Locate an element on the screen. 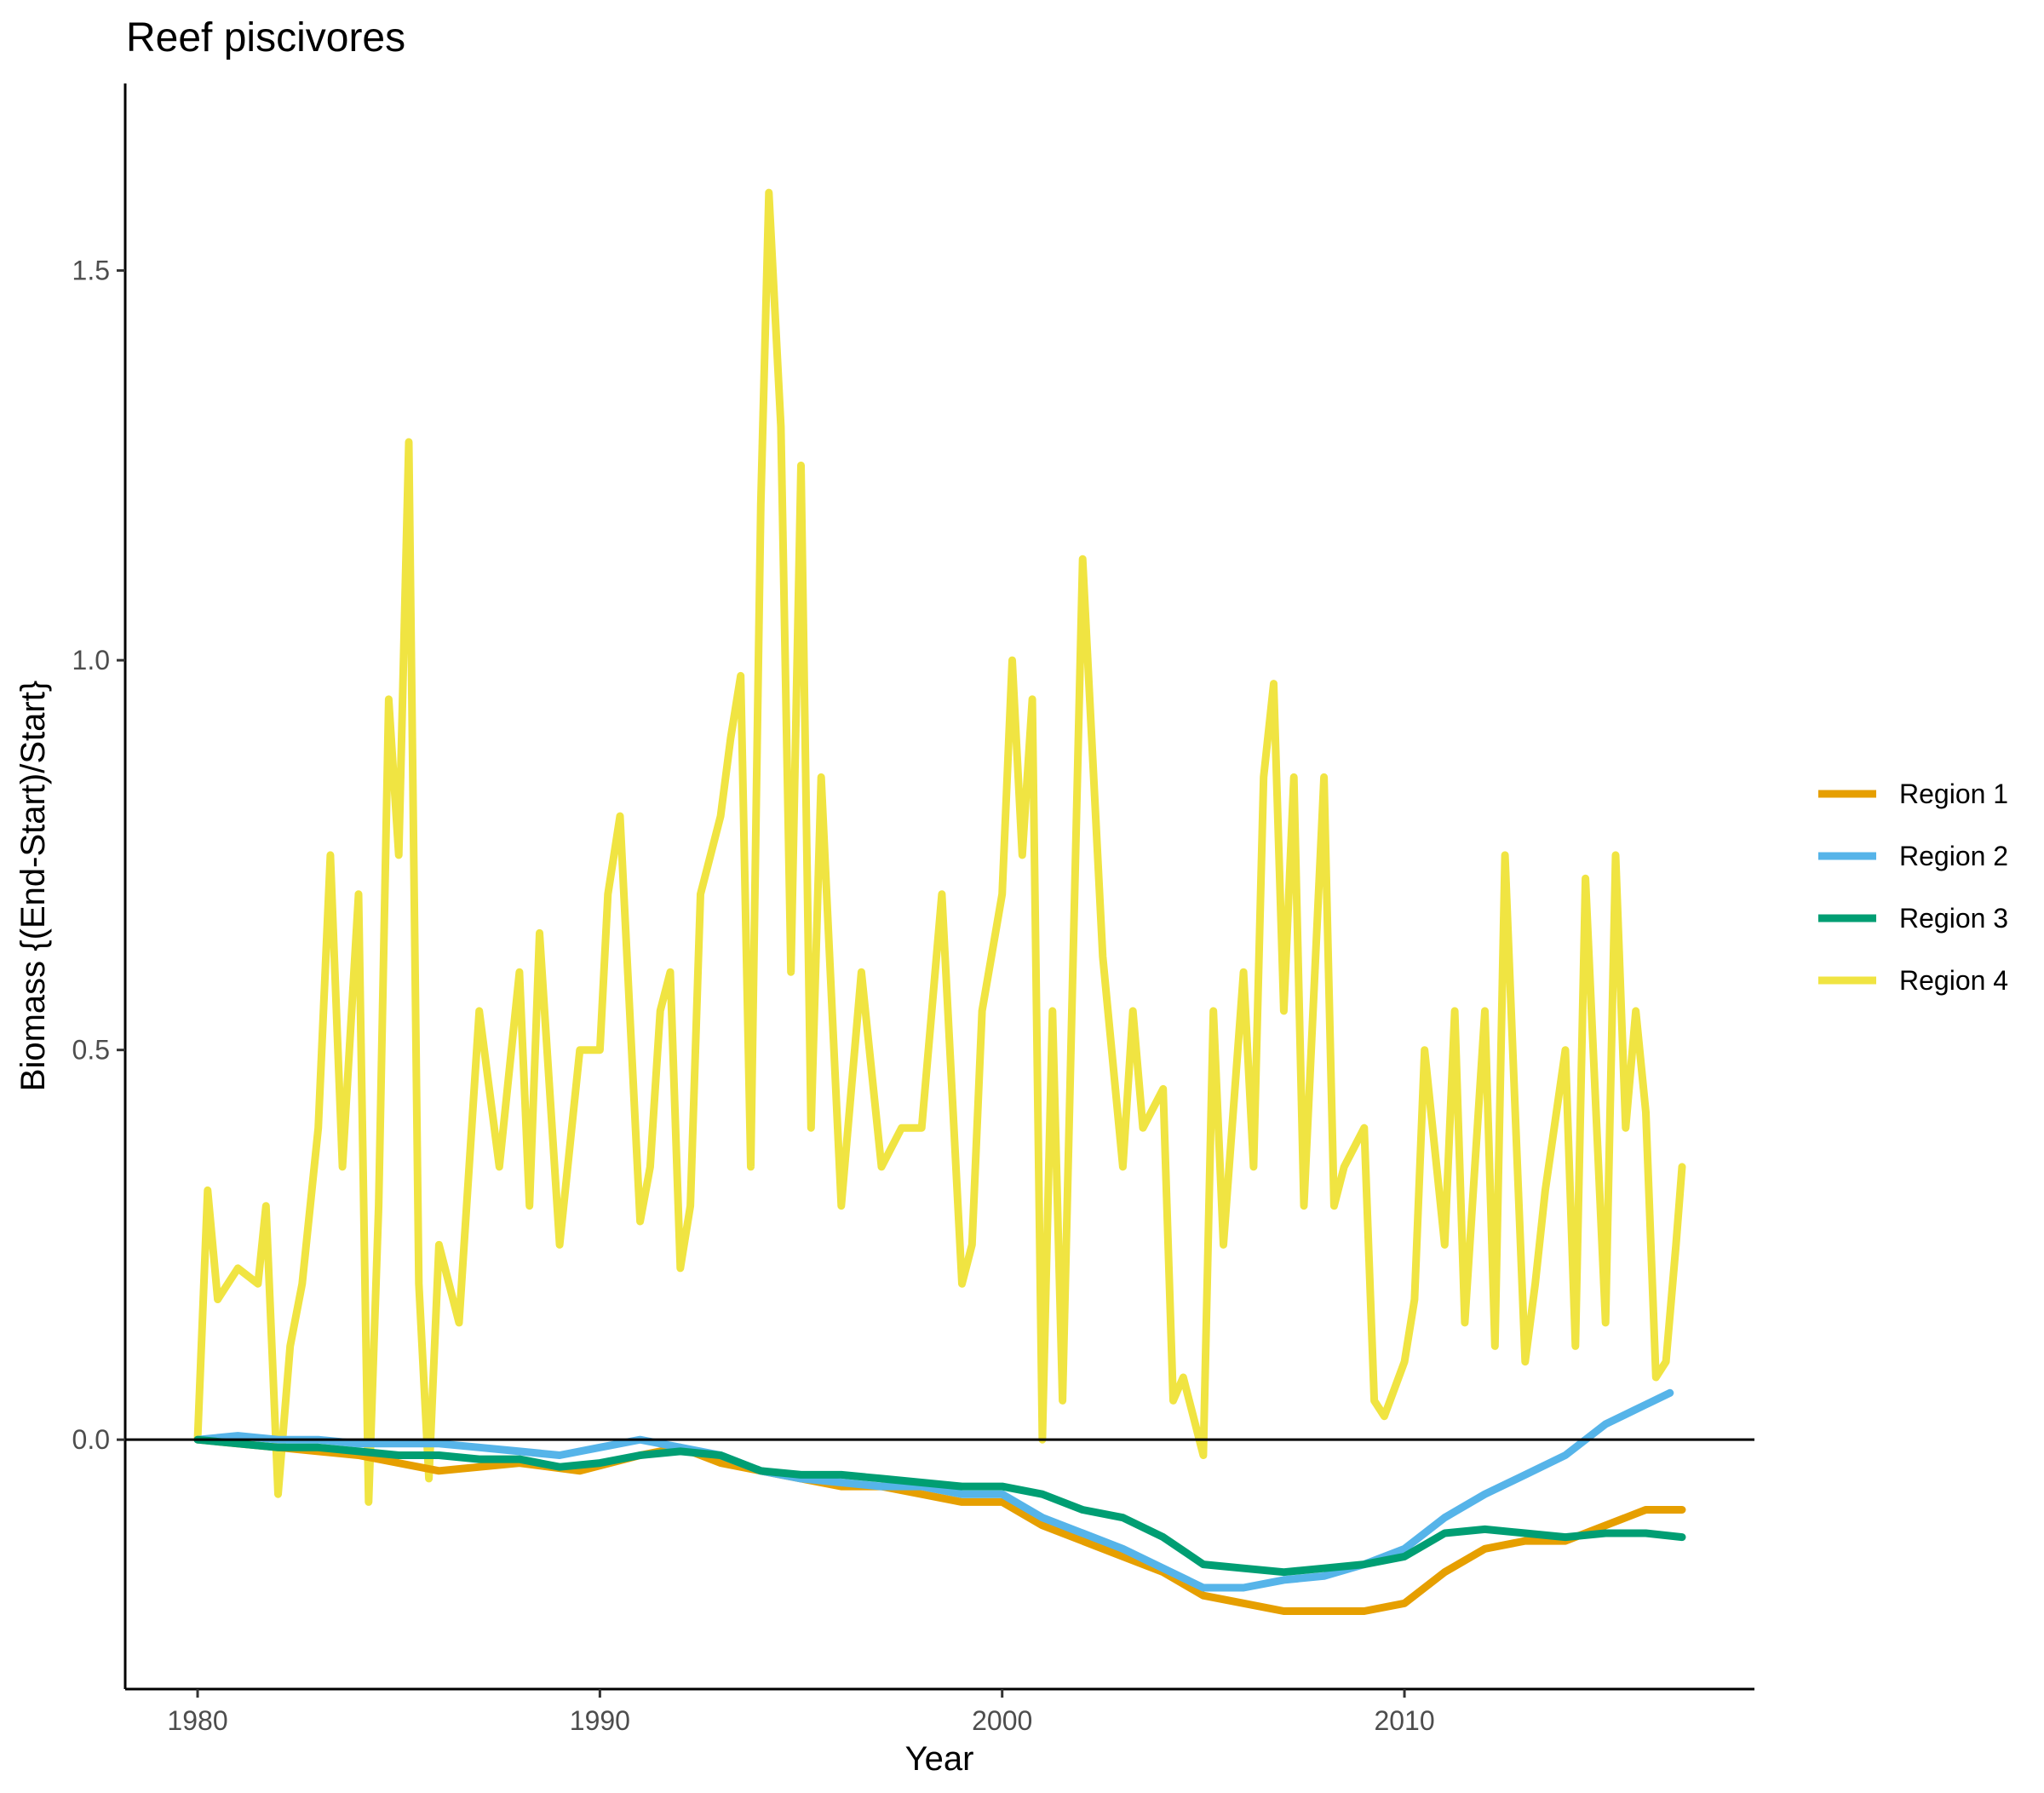 This screenshot has height=1793, width=2044. y-tick-label: 1.0 is located at coordinates (91, 660).